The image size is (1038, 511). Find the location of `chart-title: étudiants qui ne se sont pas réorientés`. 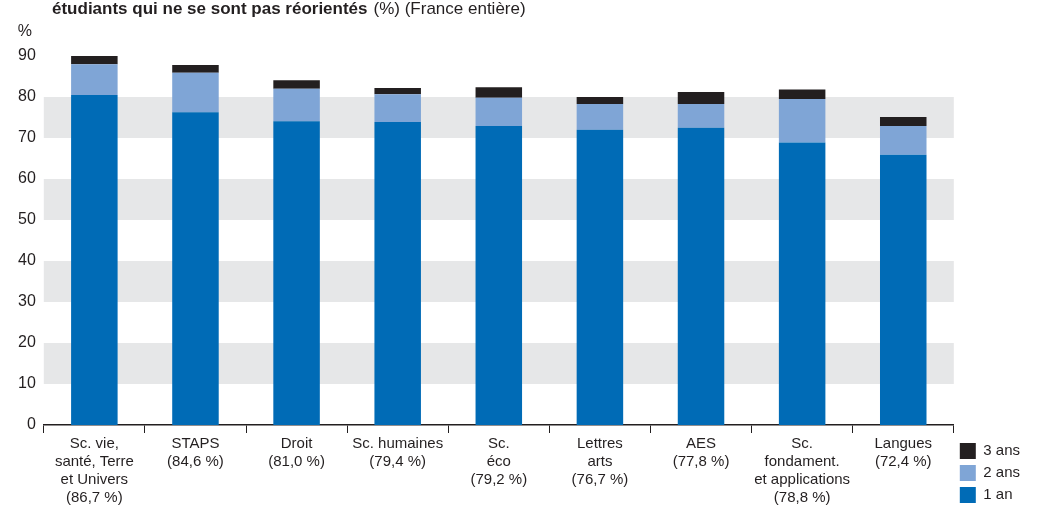

chart-title: étudiants qui ne se sont pas réorientés is located at coordinates (210, 9).